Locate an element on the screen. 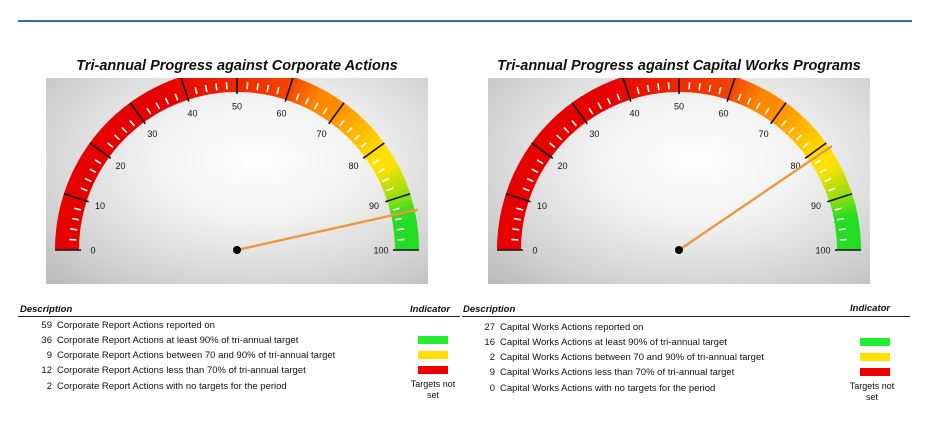 The image size is (930, 442). indicator-text-line: set is located at coordinates (432, 395).